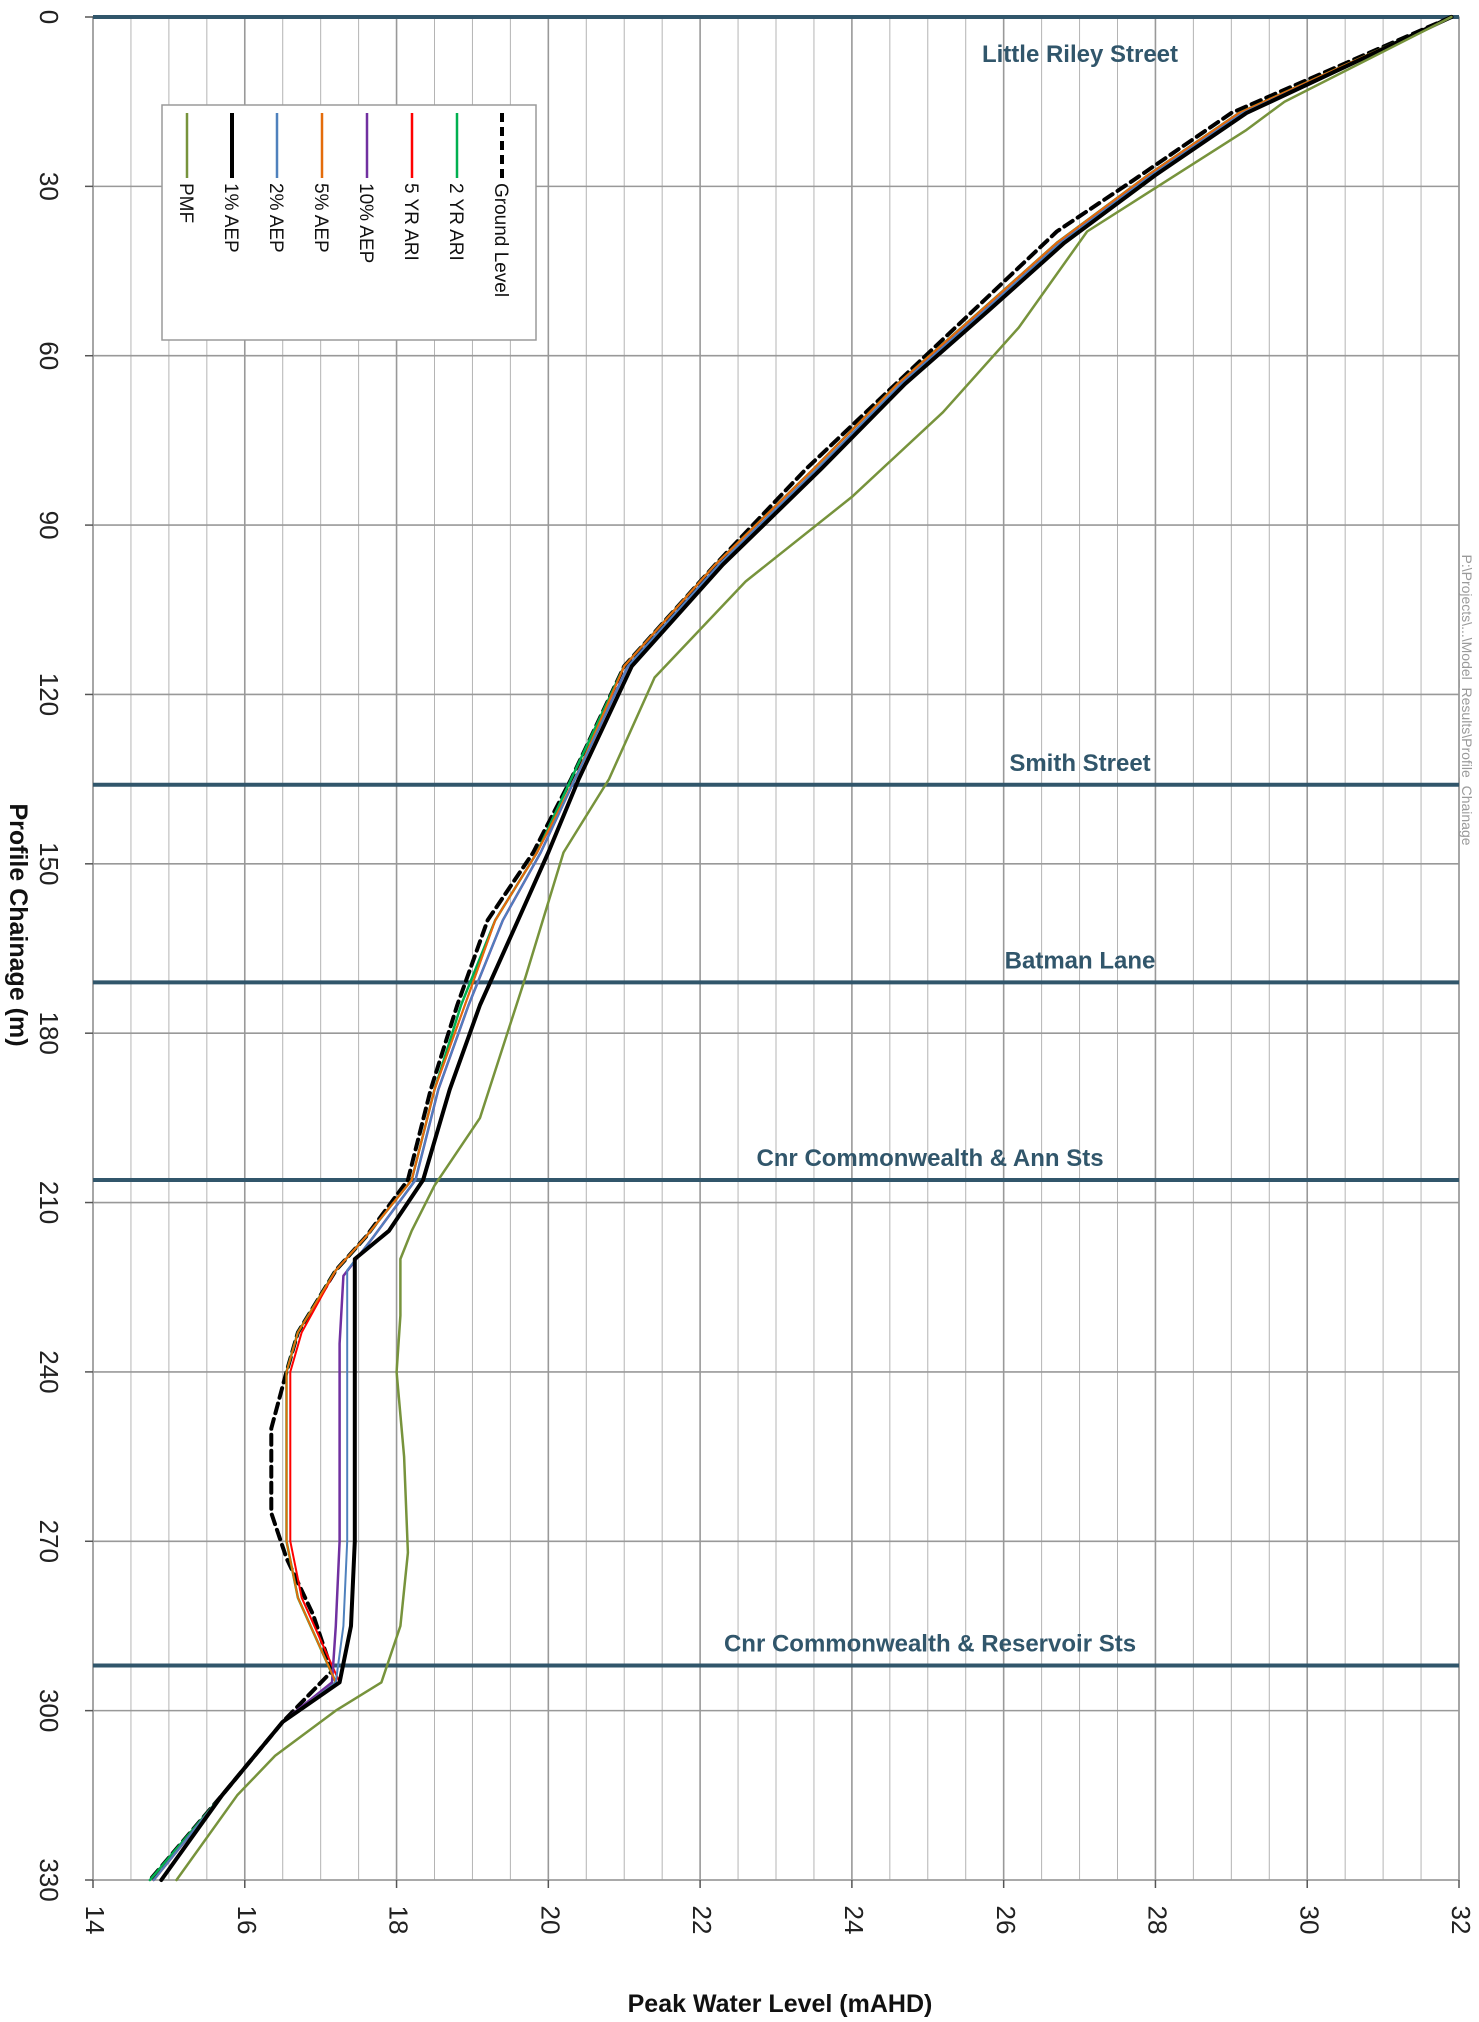 The image size is (1479, 2022). What do you see at coordinates (49, 17) in the screenshot?
I see `y-tick-label: 0` at bounding box center [49, 17].